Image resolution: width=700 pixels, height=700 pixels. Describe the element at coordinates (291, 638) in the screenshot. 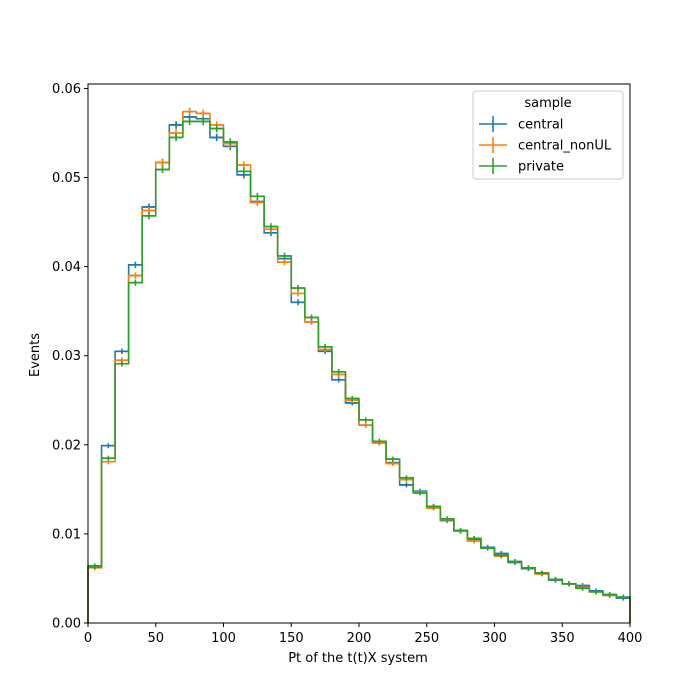

I see `x-tick-label: 150` at that location.